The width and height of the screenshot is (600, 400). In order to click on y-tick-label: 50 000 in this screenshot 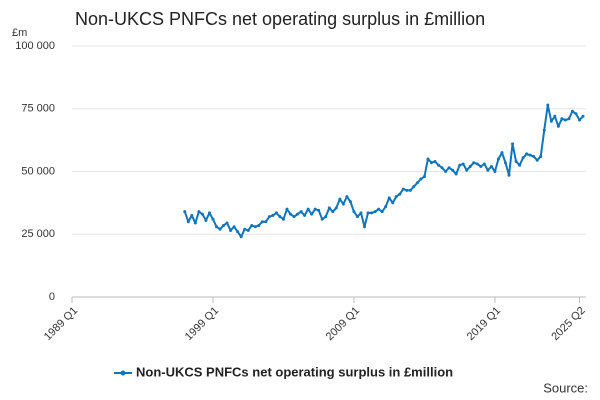, I will do `click(38, 171)`.